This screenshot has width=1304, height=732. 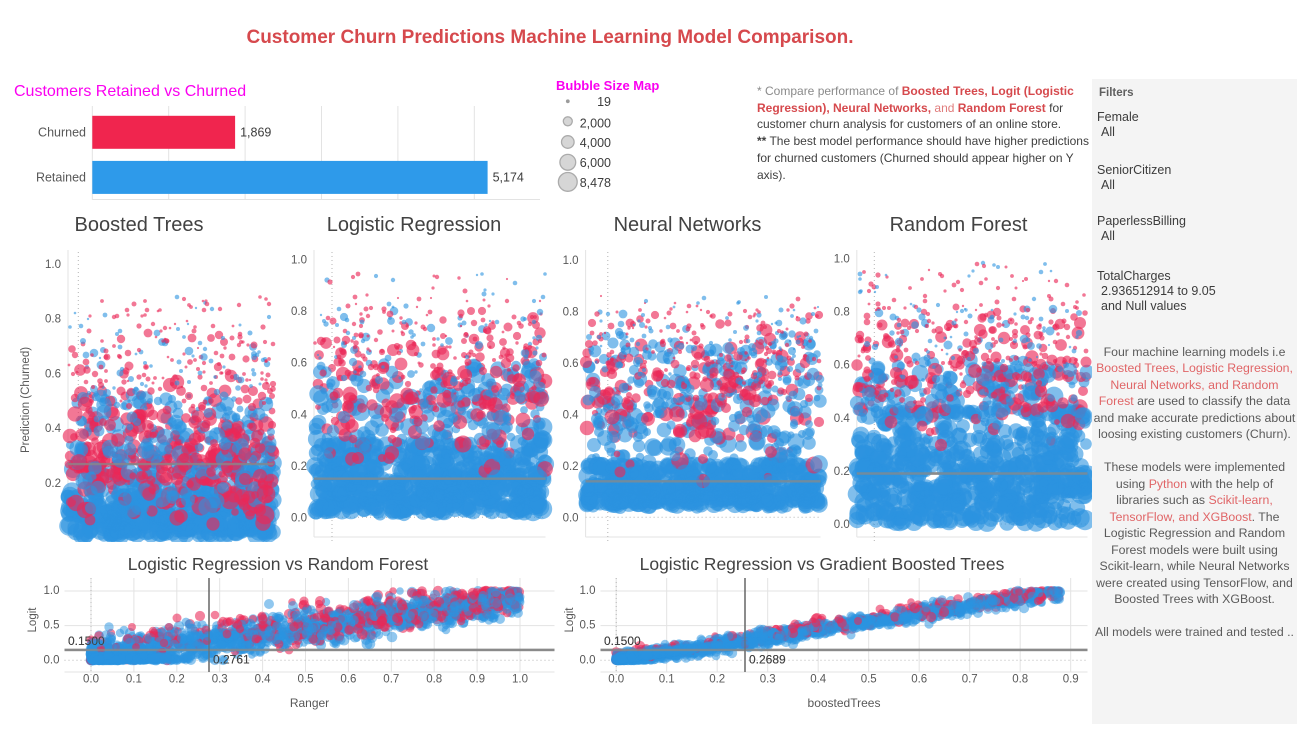 What do you see at coordinates (595, 124) in the screenshot?
I see `svg-text: 2,000` at bounding box center [595, 124].